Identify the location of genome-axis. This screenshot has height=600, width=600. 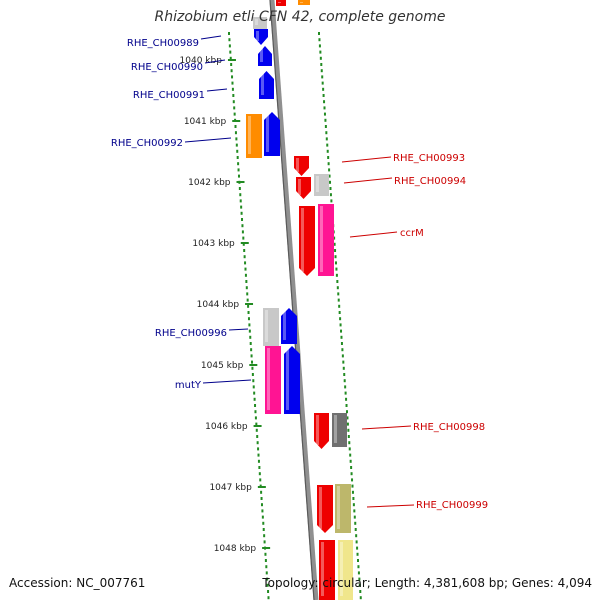
(294, 300).